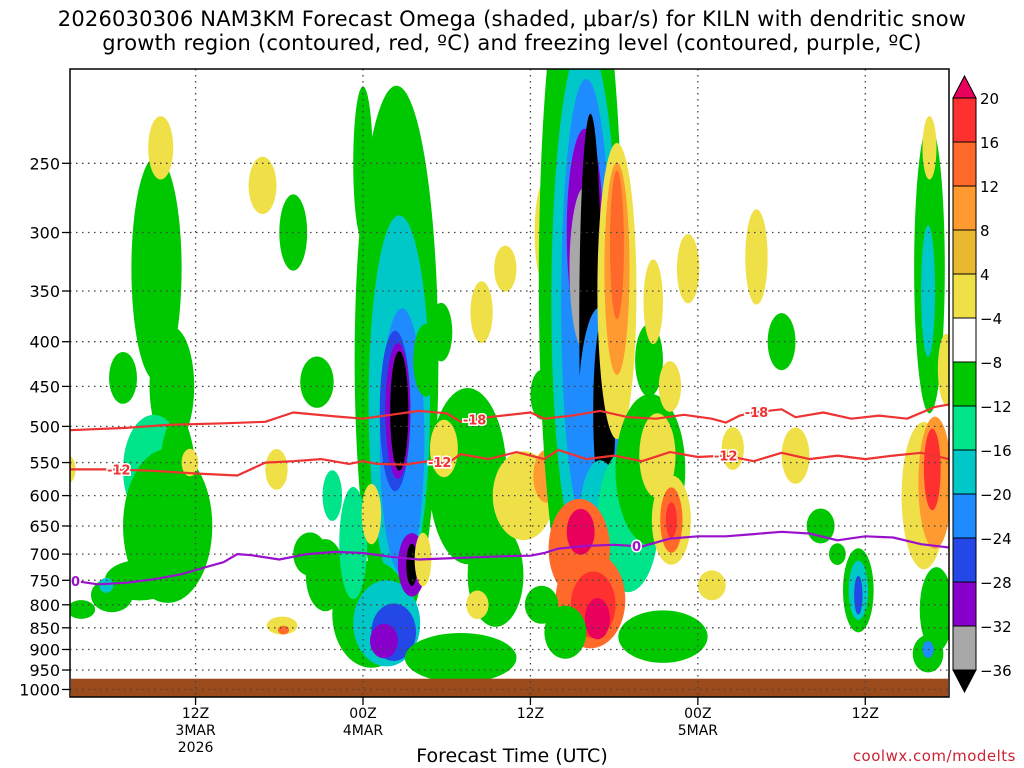 Image resolution: width=1024 pixels, height=768 pixels. I want to click on colorbar-label: −20, so click(996, 495).